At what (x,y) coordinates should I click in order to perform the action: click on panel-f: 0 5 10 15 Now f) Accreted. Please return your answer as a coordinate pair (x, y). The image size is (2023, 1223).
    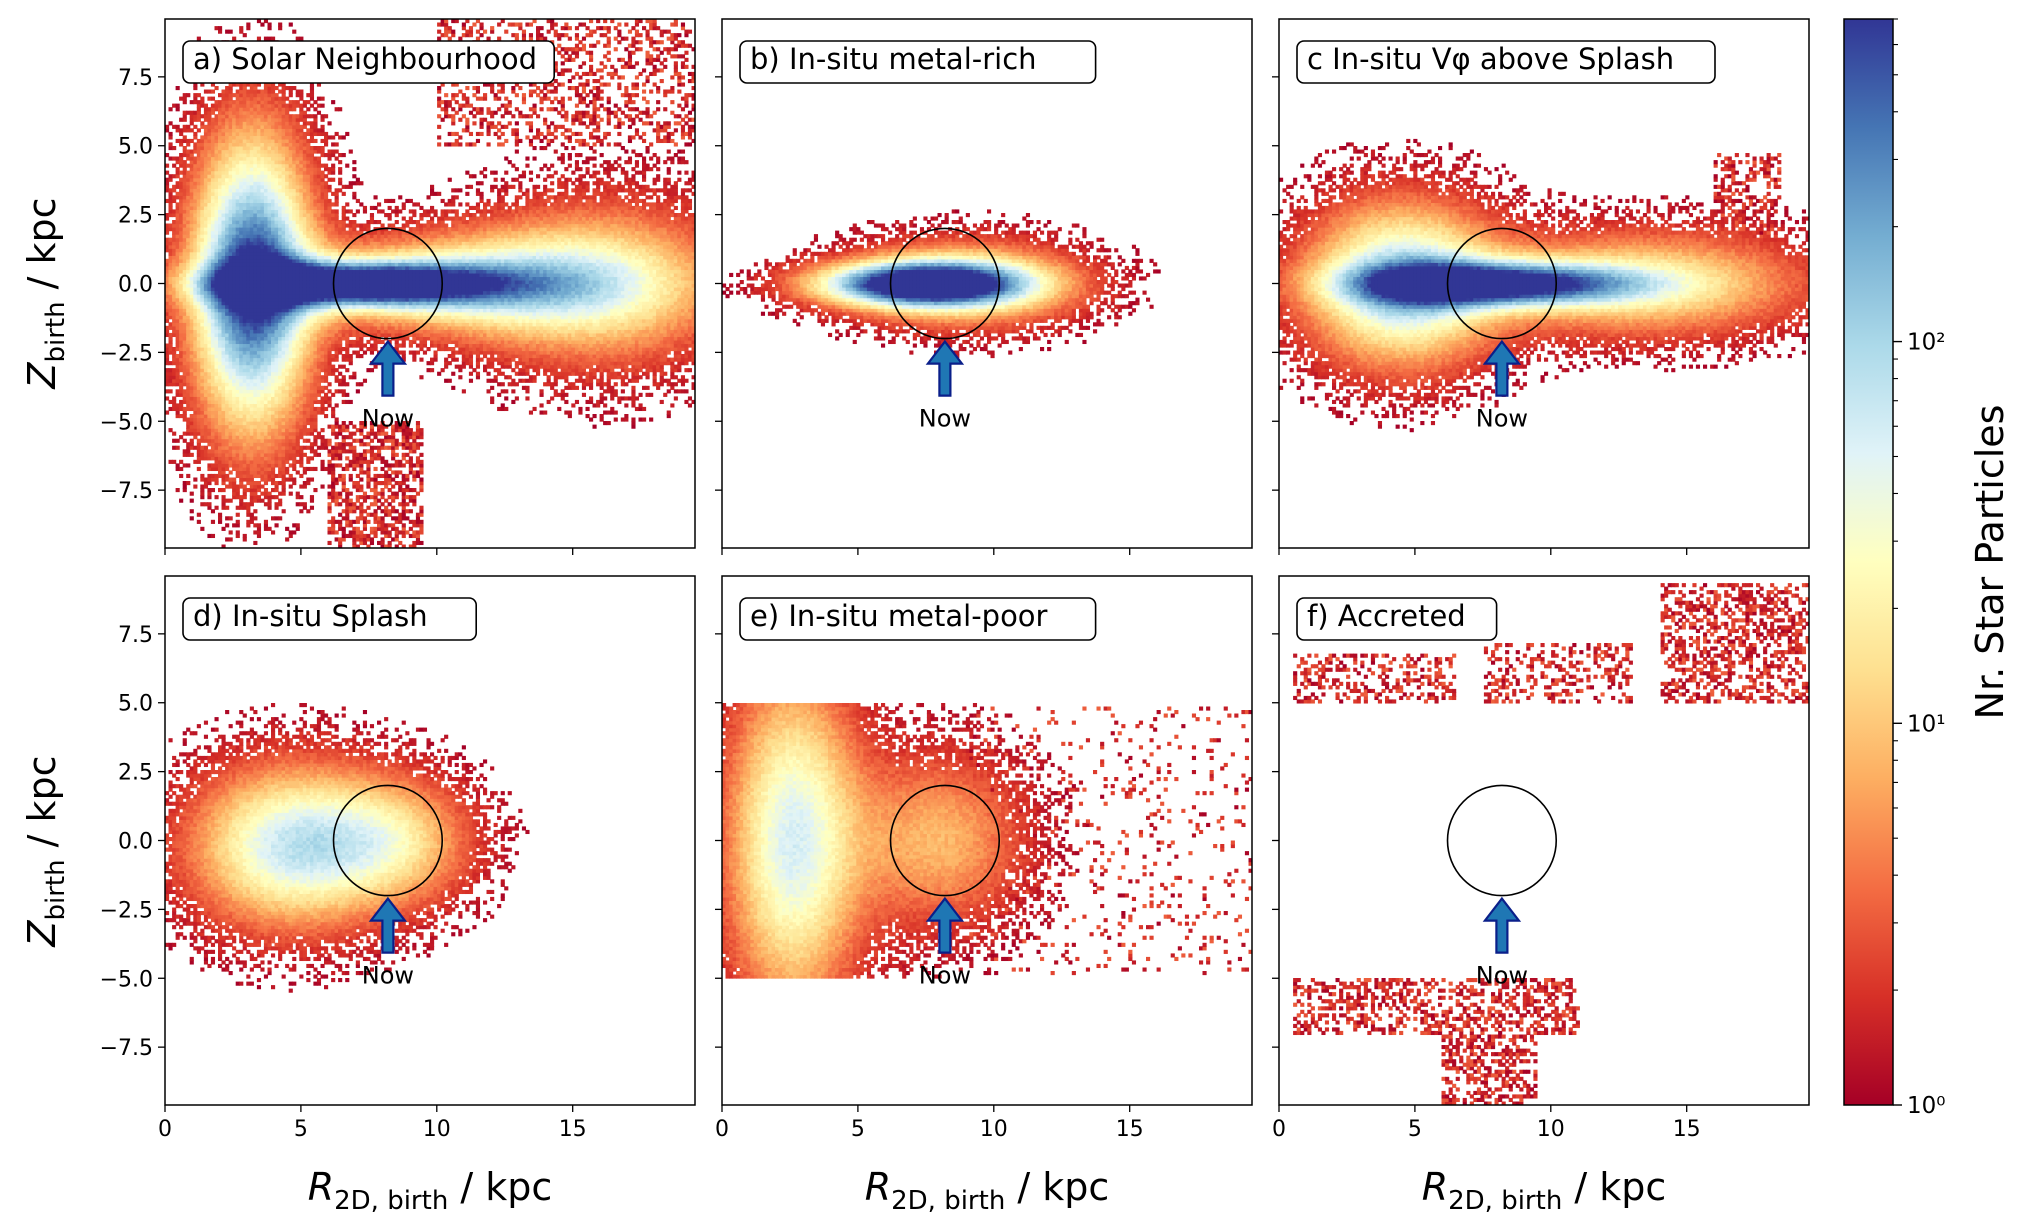
    Looking at the image, I should click on (1541, 858).